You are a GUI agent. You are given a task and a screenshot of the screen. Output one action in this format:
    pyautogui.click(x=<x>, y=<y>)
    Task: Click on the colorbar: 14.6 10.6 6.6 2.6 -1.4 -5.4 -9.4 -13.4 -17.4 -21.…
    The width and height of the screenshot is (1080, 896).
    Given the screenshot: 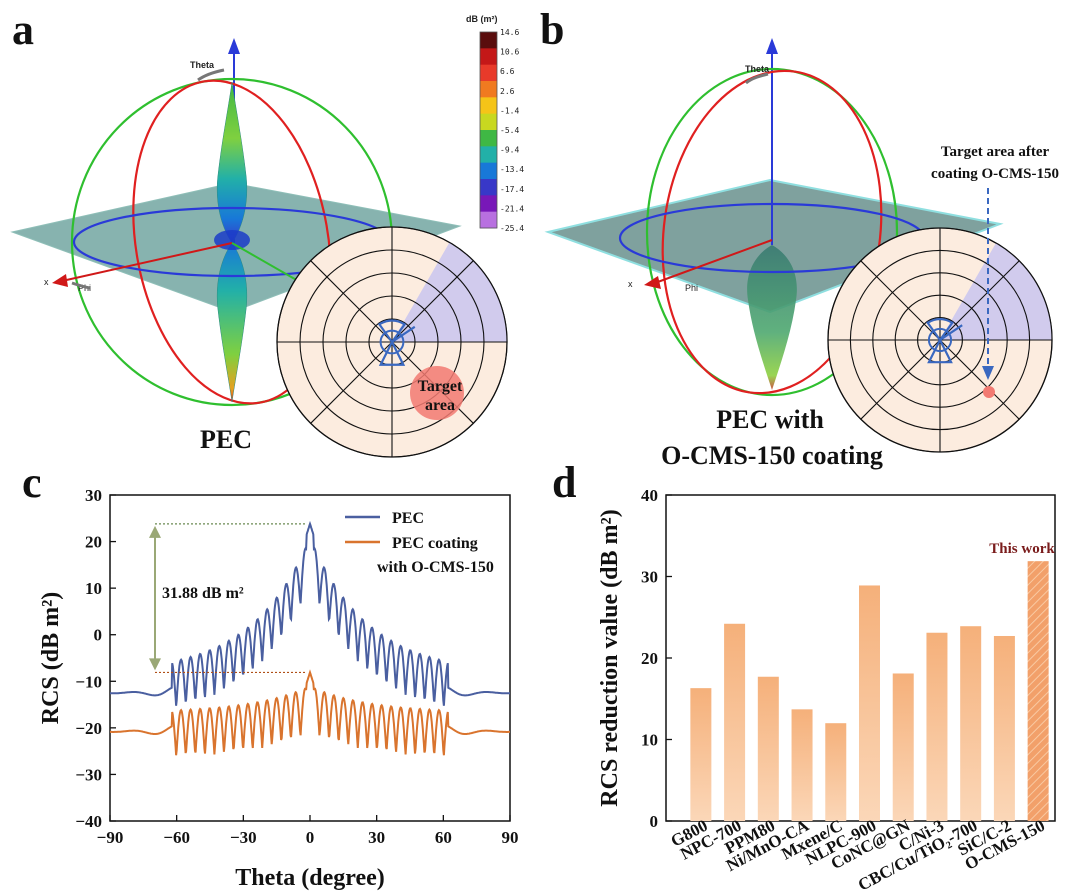 What is the action you would take?
    pyautogui.click(x=501, y=130)
    